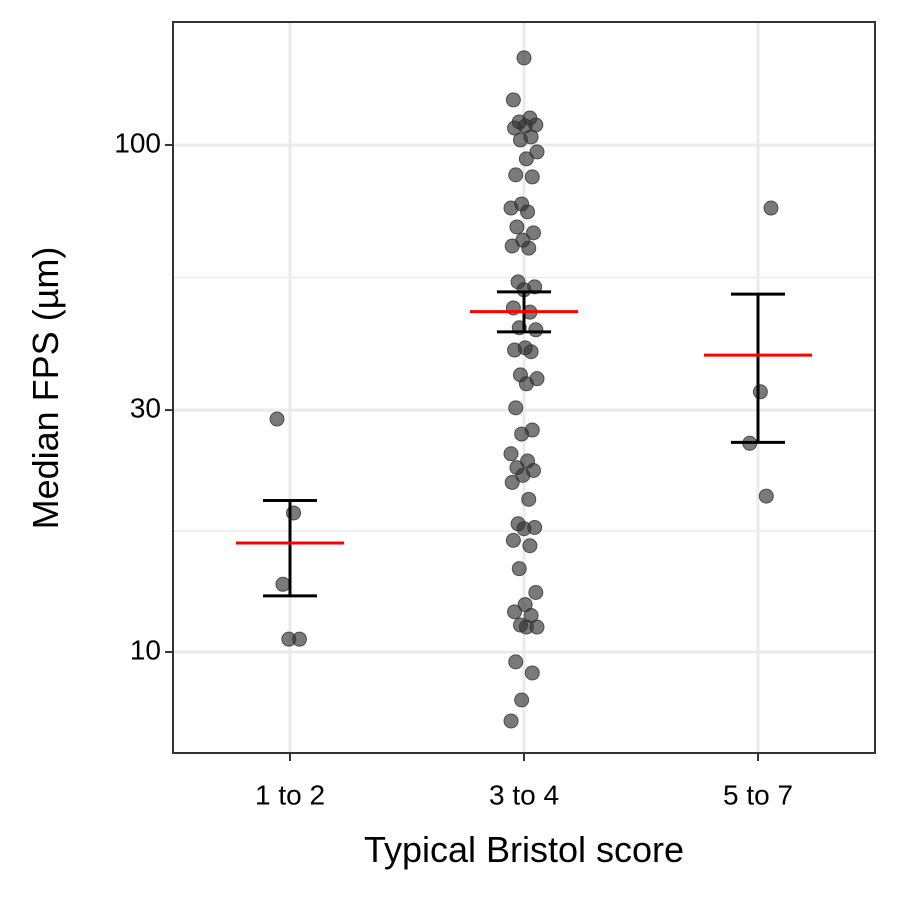 This screenshot has width=900, height=905. I want to click on y-tick-label: 30, so click(145, 407).